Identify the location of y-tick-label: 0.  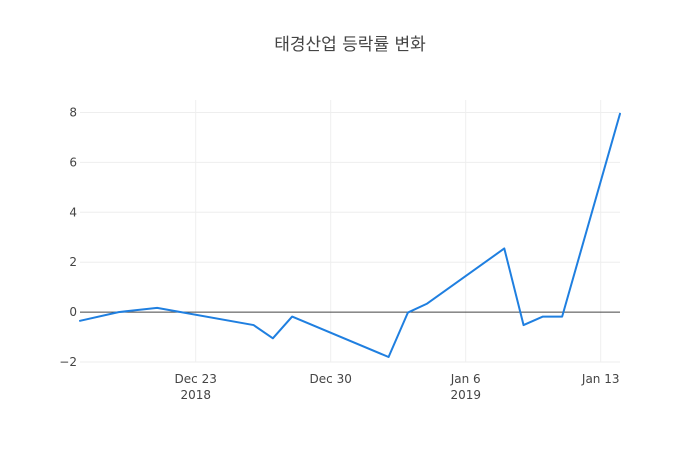
(73, 312).